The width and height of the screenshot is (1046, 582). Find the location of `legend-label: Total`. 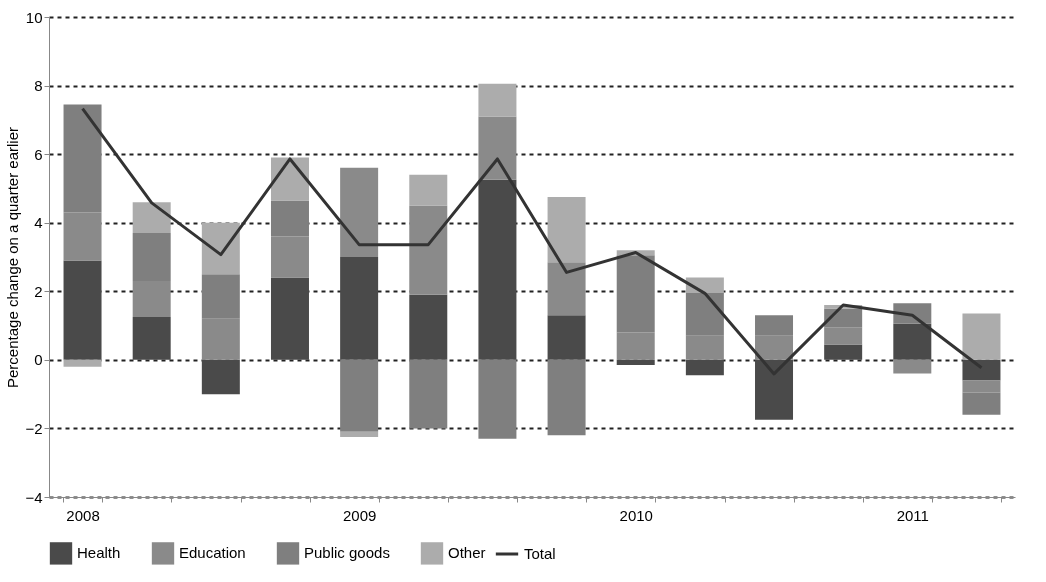

legend-label: Total is located at coordinates (540, 553).